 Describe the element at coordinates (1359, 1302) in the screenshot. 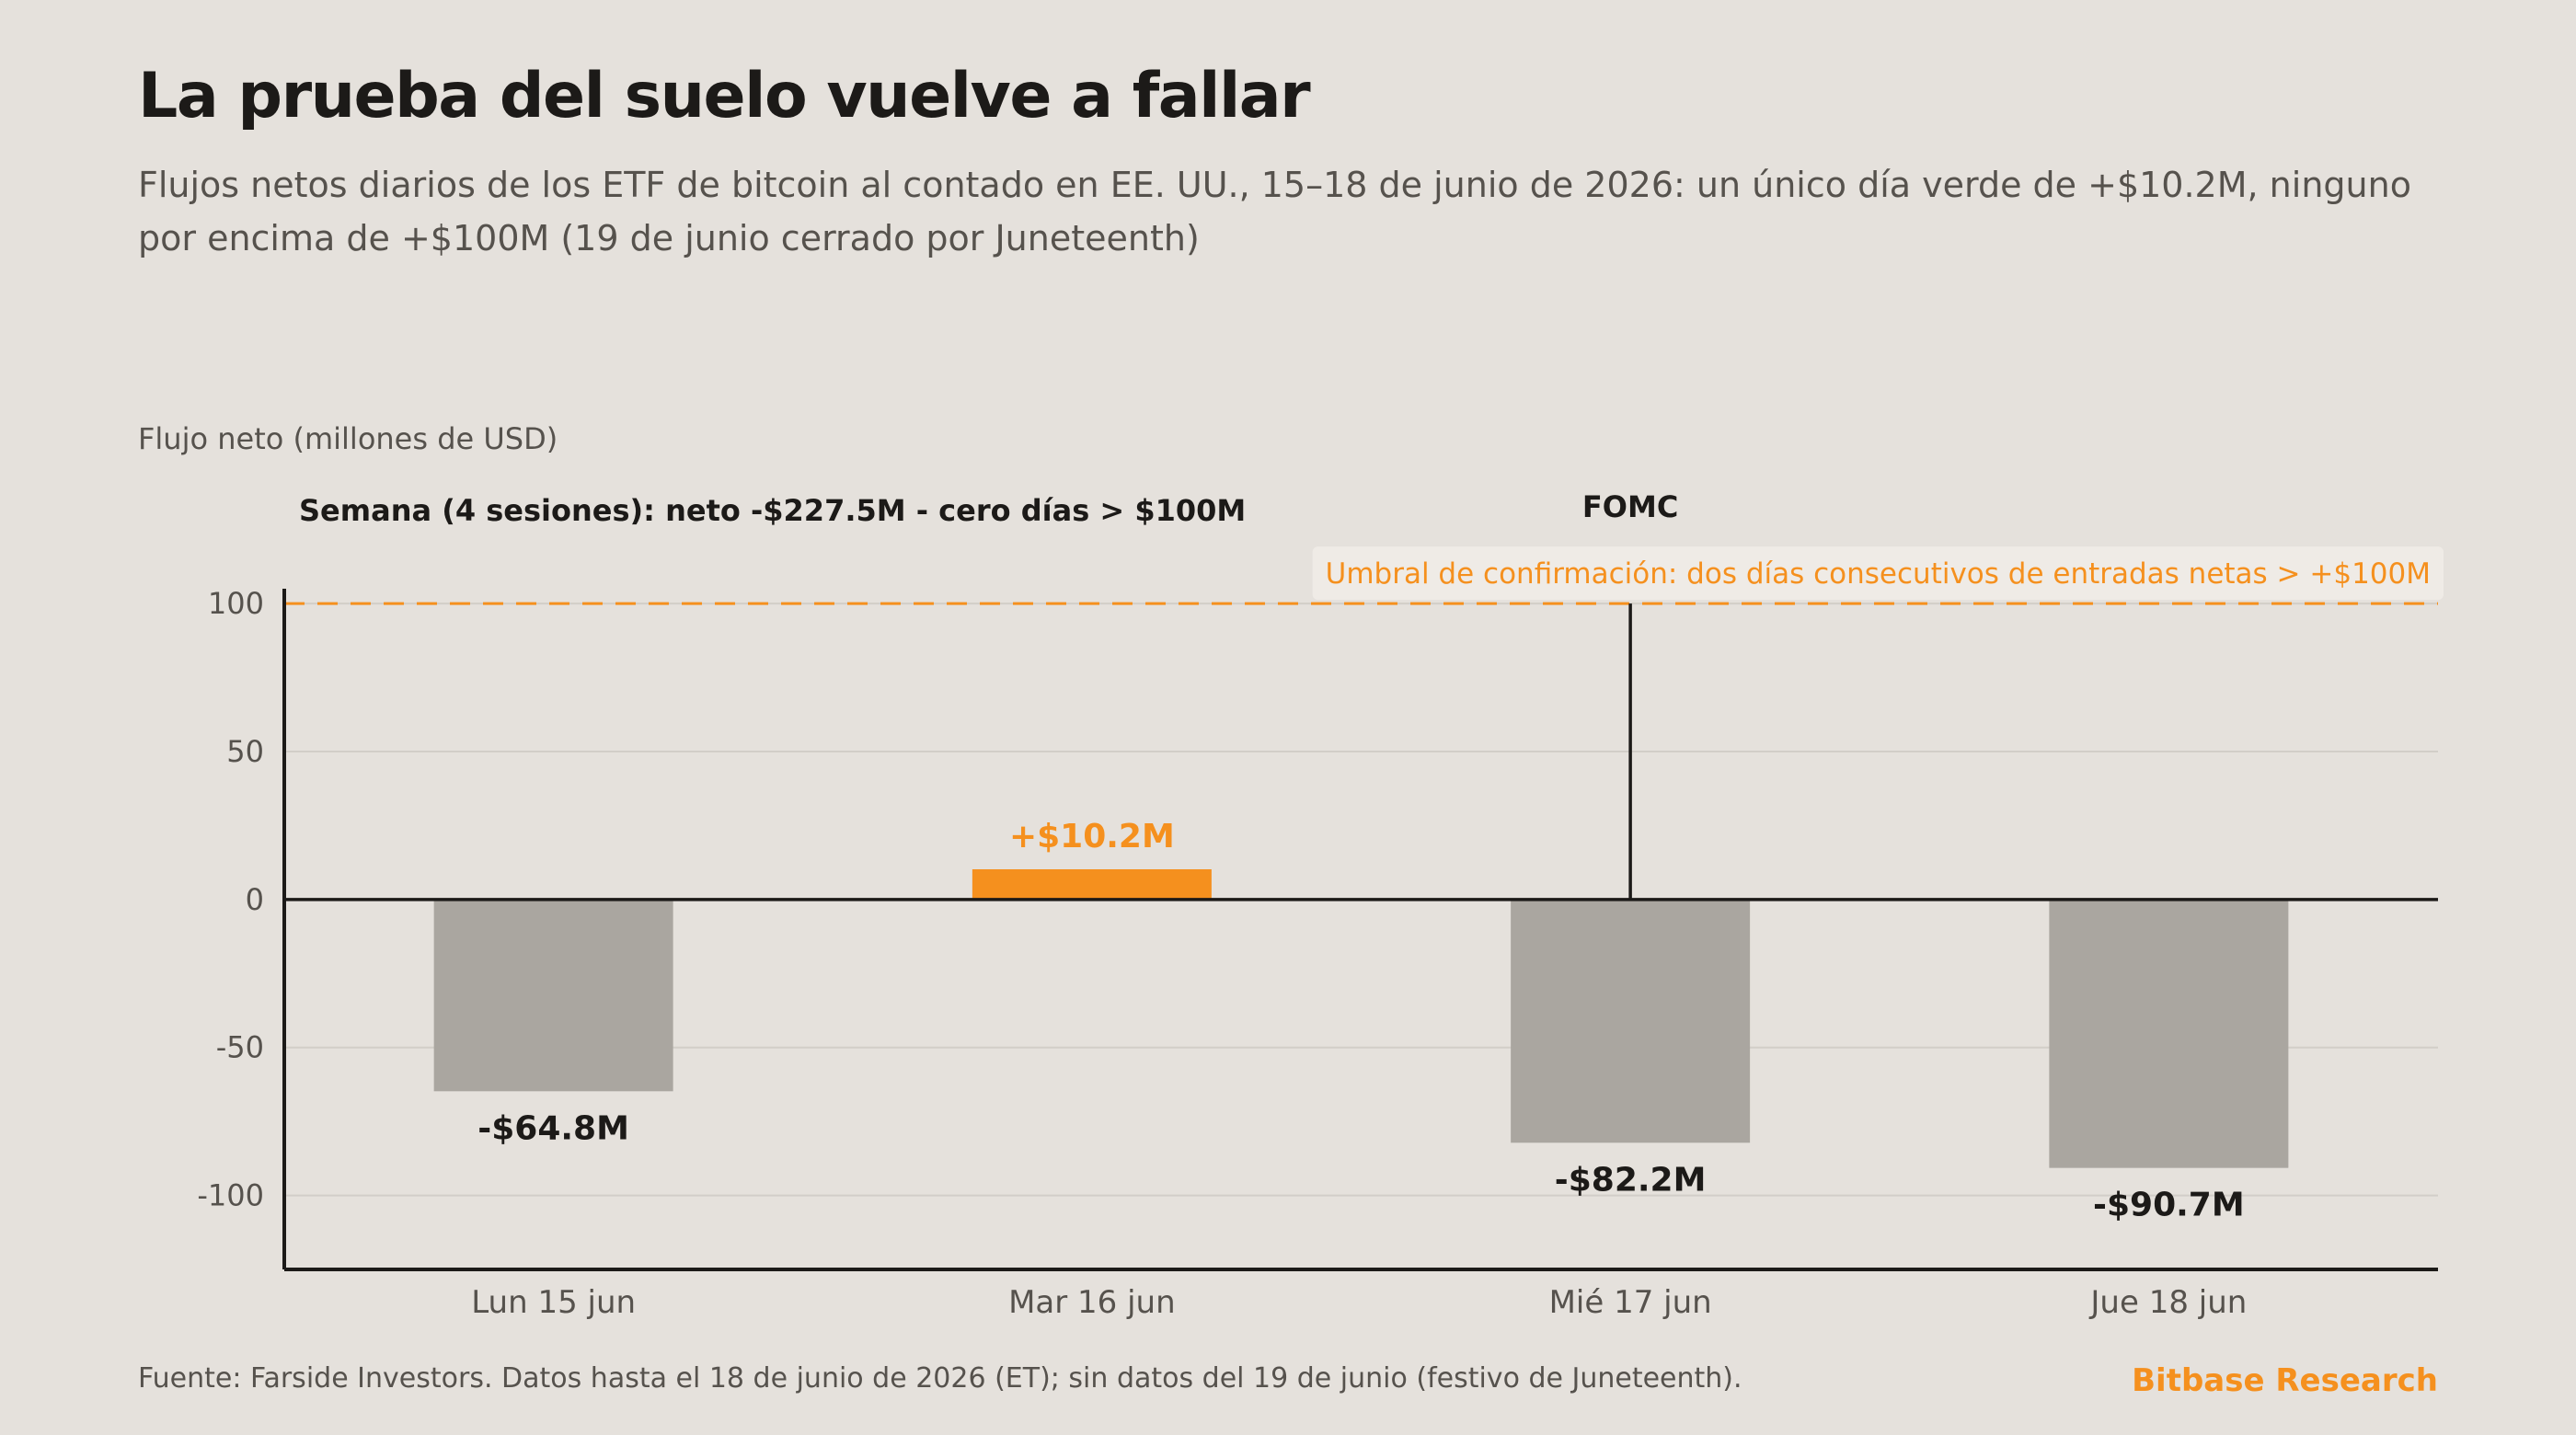

I see `x-axis-ticks: Lun 15 jun Mar 16 jun Mié 17 jun Jue 18 jun` at that location.